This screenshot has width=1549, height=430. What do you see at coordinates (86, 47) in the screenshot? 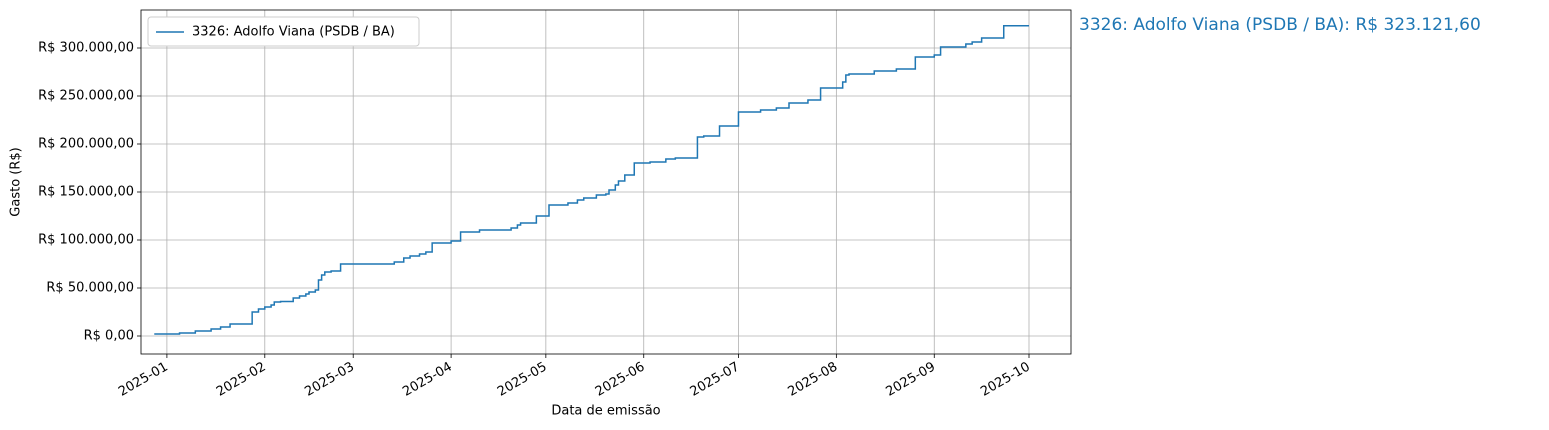
I see `y-tick-label: R$ 300.000,00` at bounding box center [86, 47].